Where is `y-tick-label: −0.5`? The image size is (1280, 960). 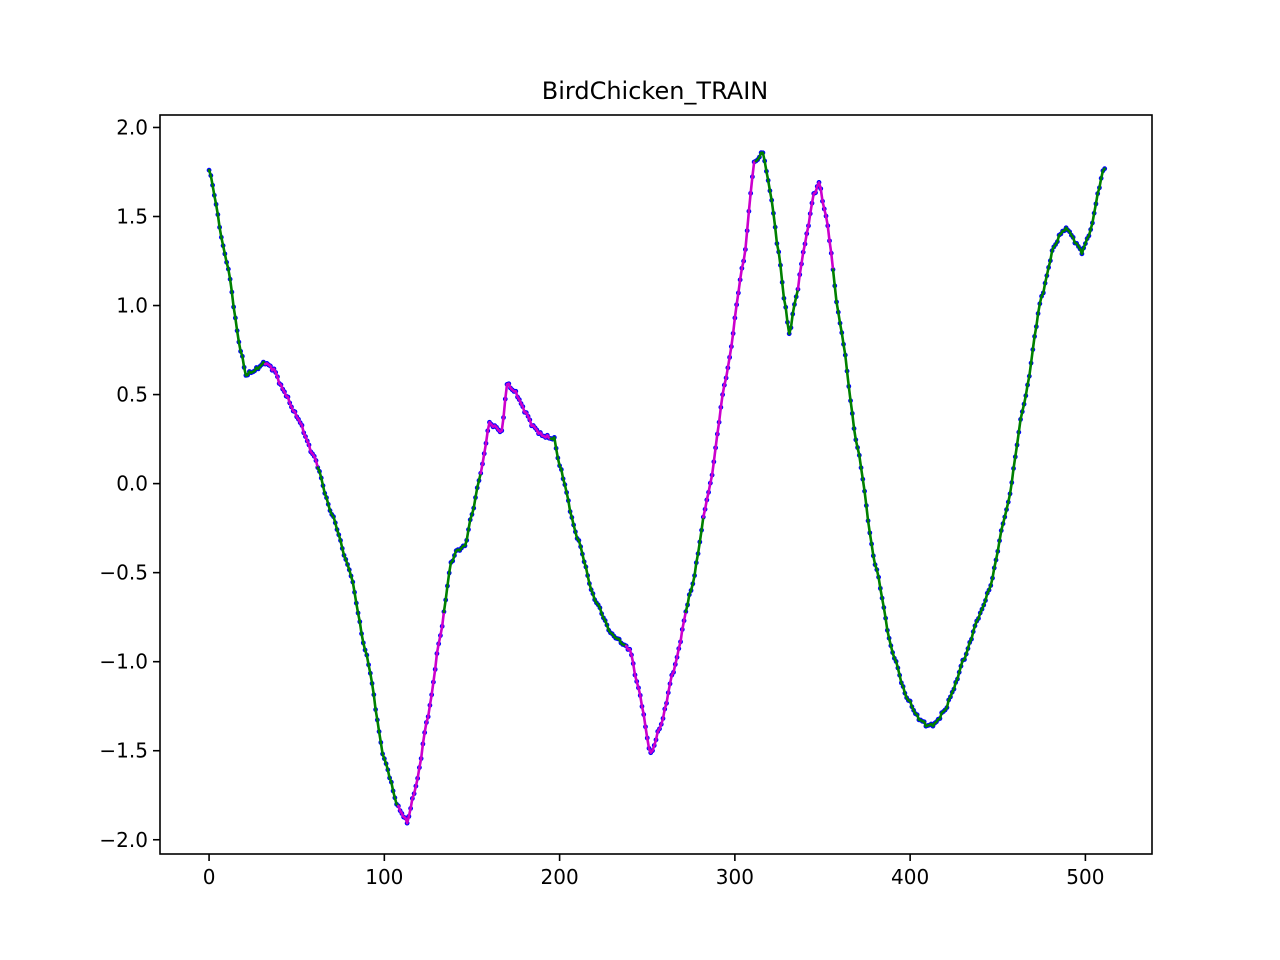 y-tick-label: −0.5 is located at coordinates (123, 573).